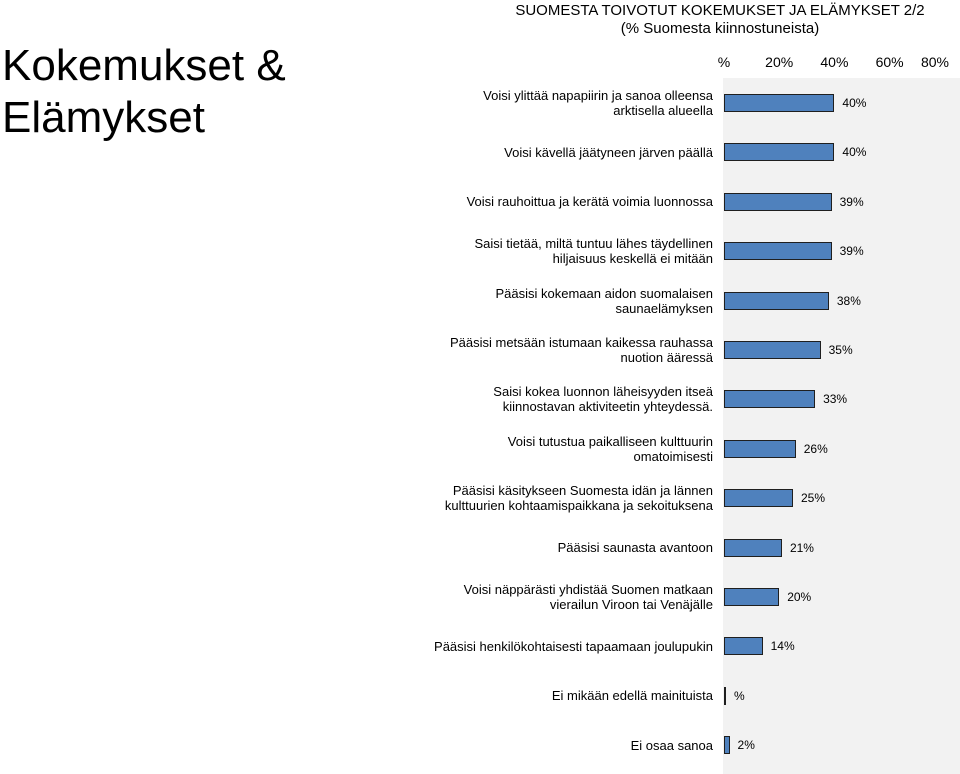 This screenshot has width=960, height=774. I want to click on value-label: 2%, so click(746, 745).